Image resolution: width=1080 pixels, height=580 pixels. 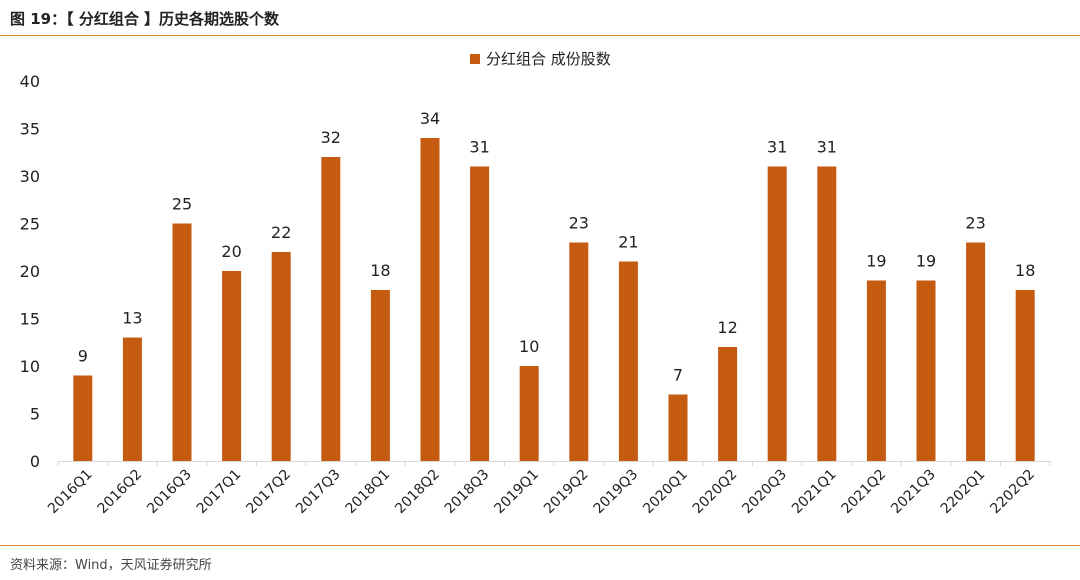 I want to click on bar-value-label: 10, so click(x=529, y=346).